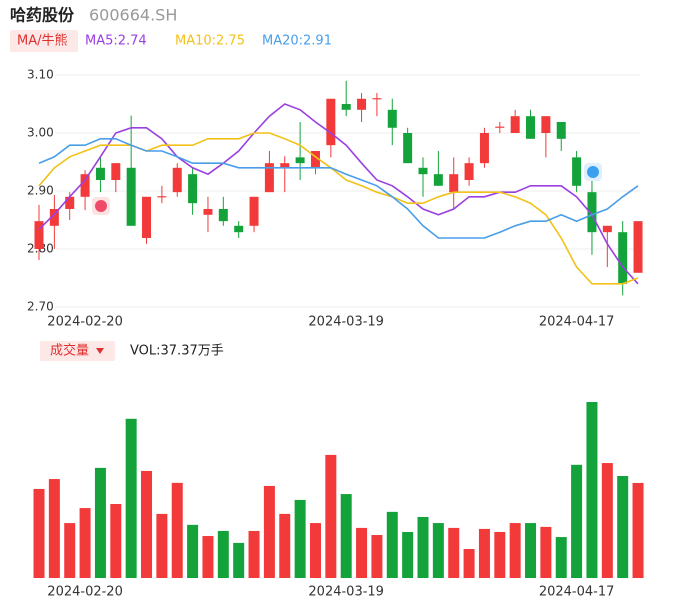 This screenshot has height=606, width=686. Describe the element at coordinates (133, 15) in the screenshot. I see `stock-code: 600664.SH` at that location.